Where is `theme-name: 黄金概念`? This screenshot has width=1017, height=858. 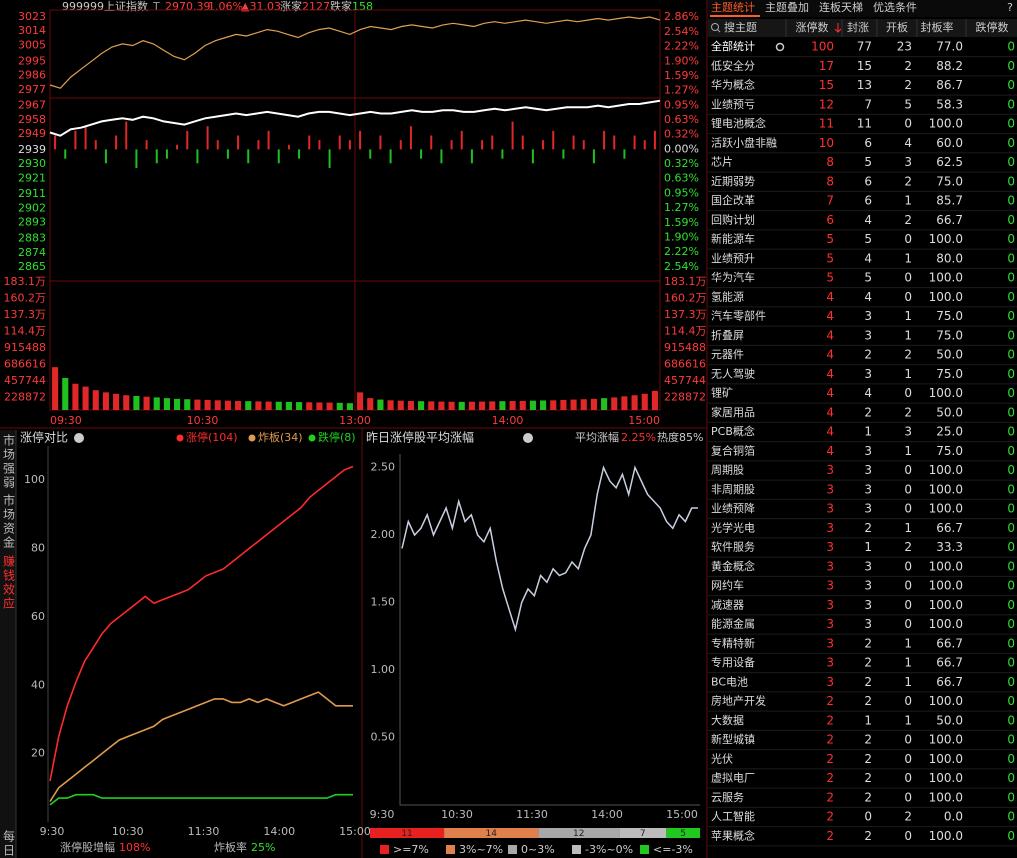 theme-name: 黄金概念 is located at coordinates (733, 566).